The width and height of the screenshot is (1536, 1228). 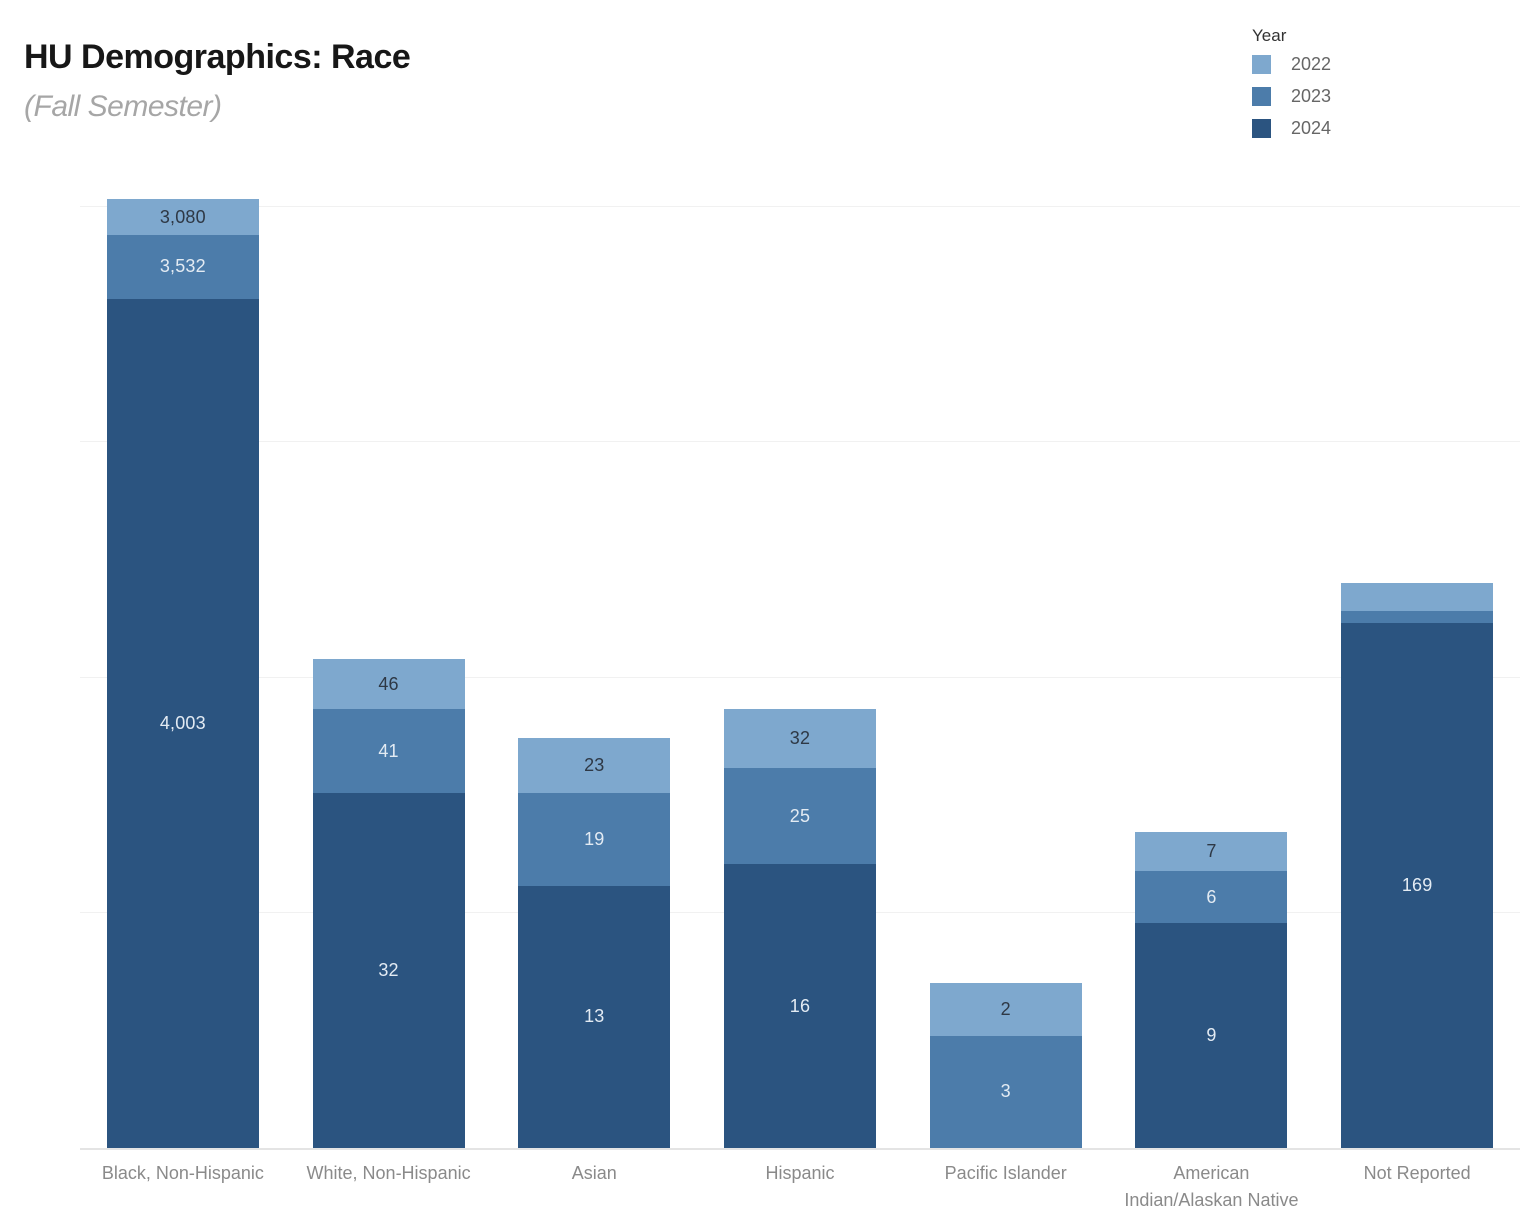 I want to click on x-axis-line, so click(x=800, y=1149).